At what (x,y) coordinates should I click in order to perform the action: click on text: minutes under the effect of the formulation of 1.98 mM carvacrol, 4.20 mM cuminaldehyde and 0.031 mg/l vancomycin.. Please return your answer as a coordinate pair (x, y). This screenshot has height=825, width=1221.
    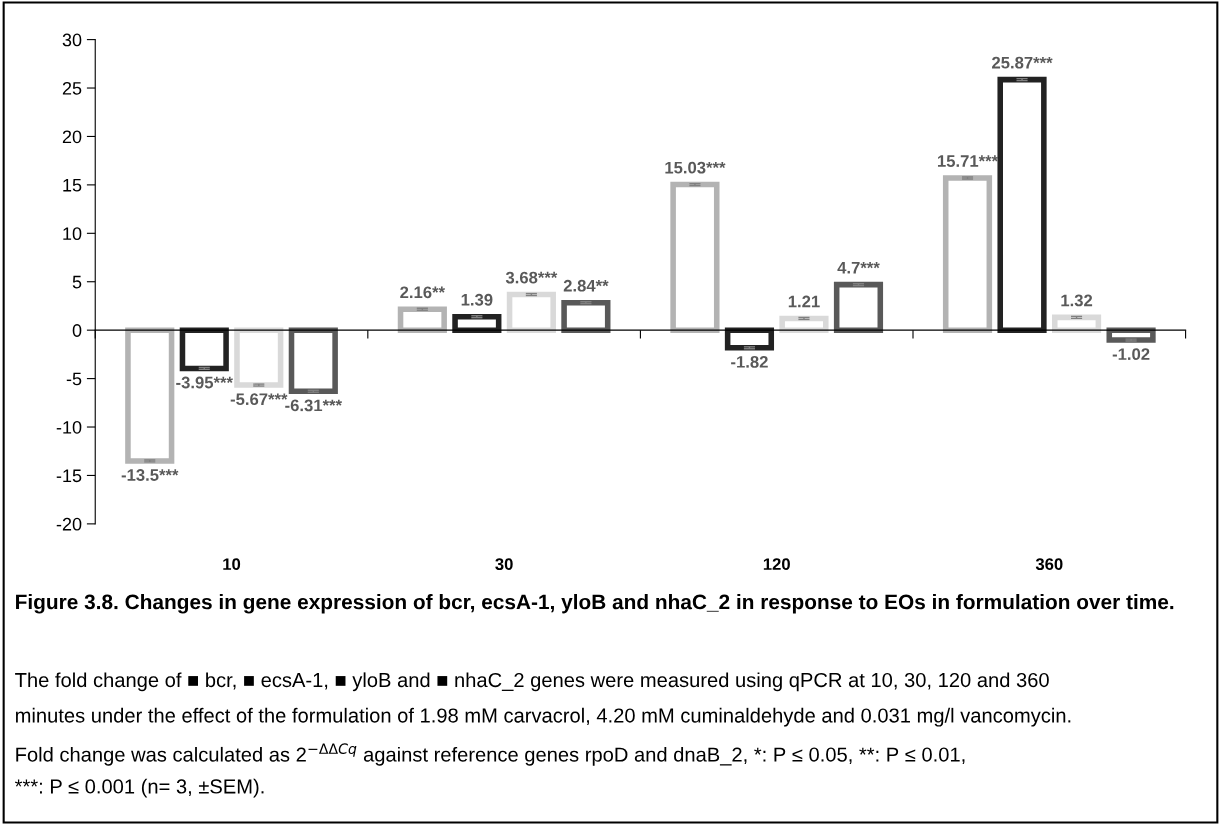
    Looking at the image, I should click on (543, 717).